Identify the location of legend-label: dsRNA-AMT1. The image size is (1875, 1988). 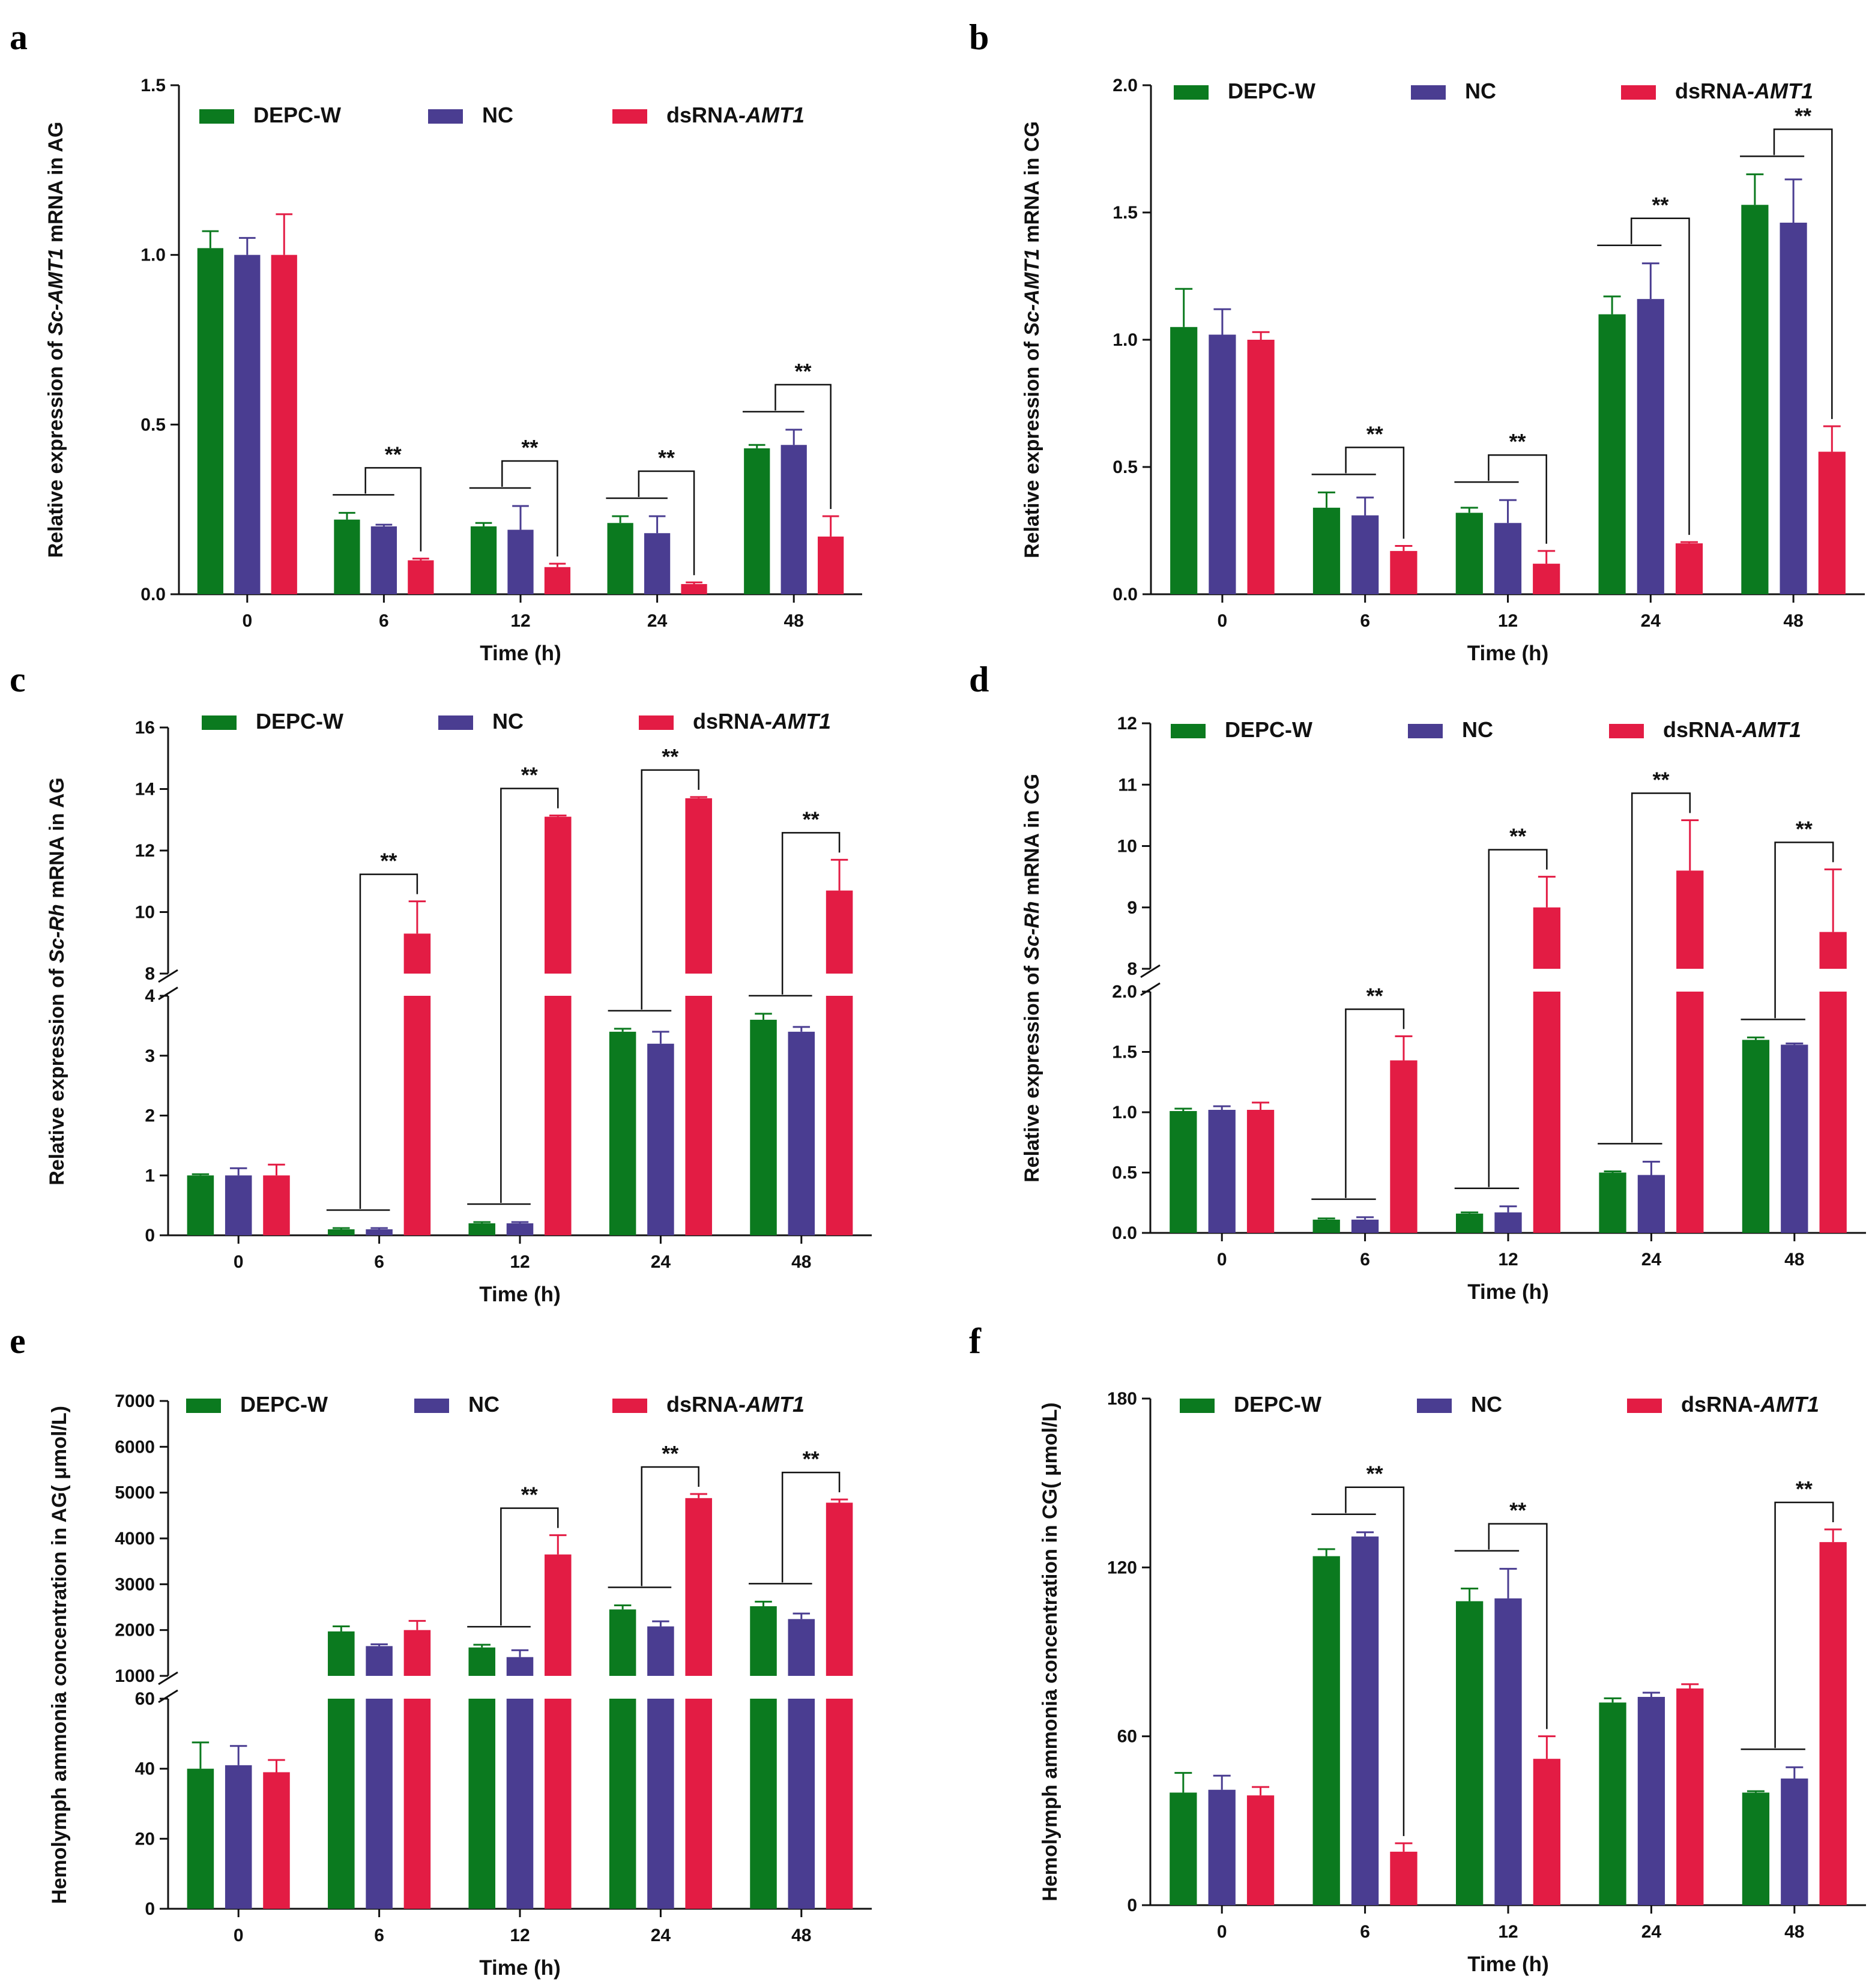
(735, 1404).